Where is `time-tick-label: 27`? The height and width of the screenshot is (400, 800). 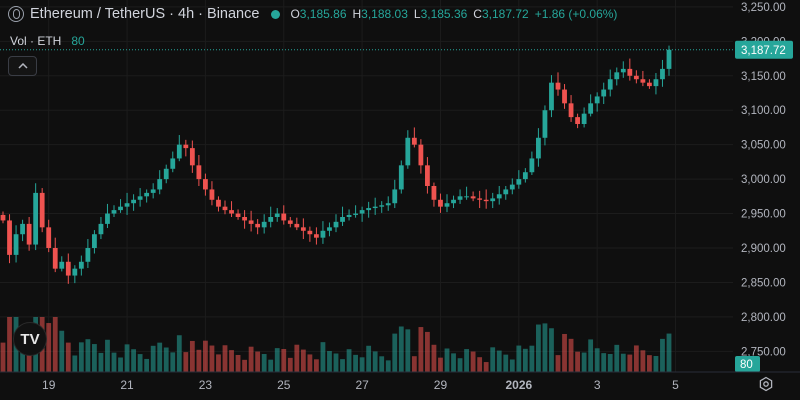
time-tick-label: 27 is located at coordinates (362, 385).